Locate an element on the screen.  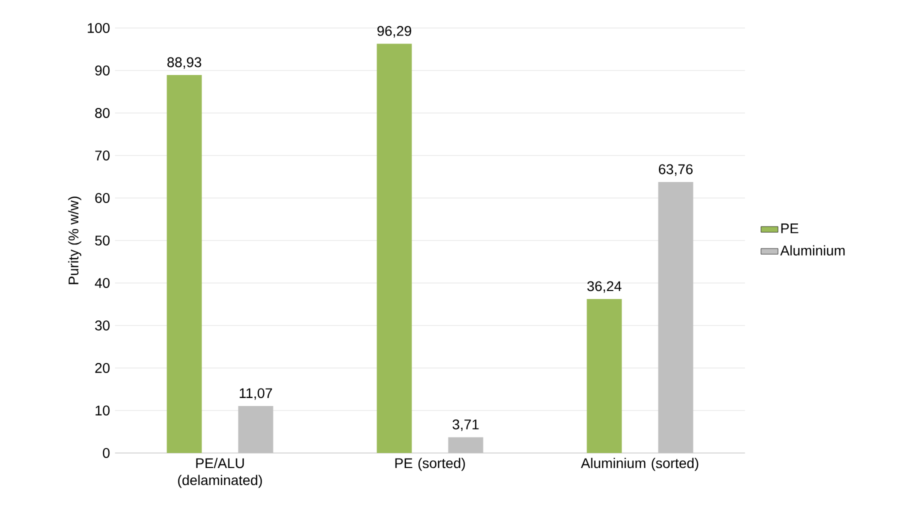
y-tick-label: 100 is located at coordinates (99, 28).